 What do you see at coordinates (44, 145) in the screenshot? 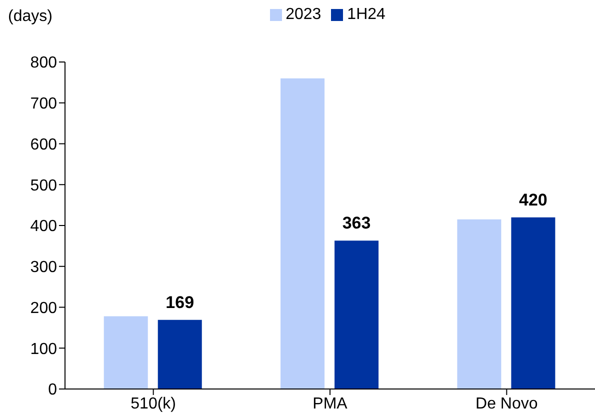
I see `y-tick-label: 600` at bounding box center [44, 145].